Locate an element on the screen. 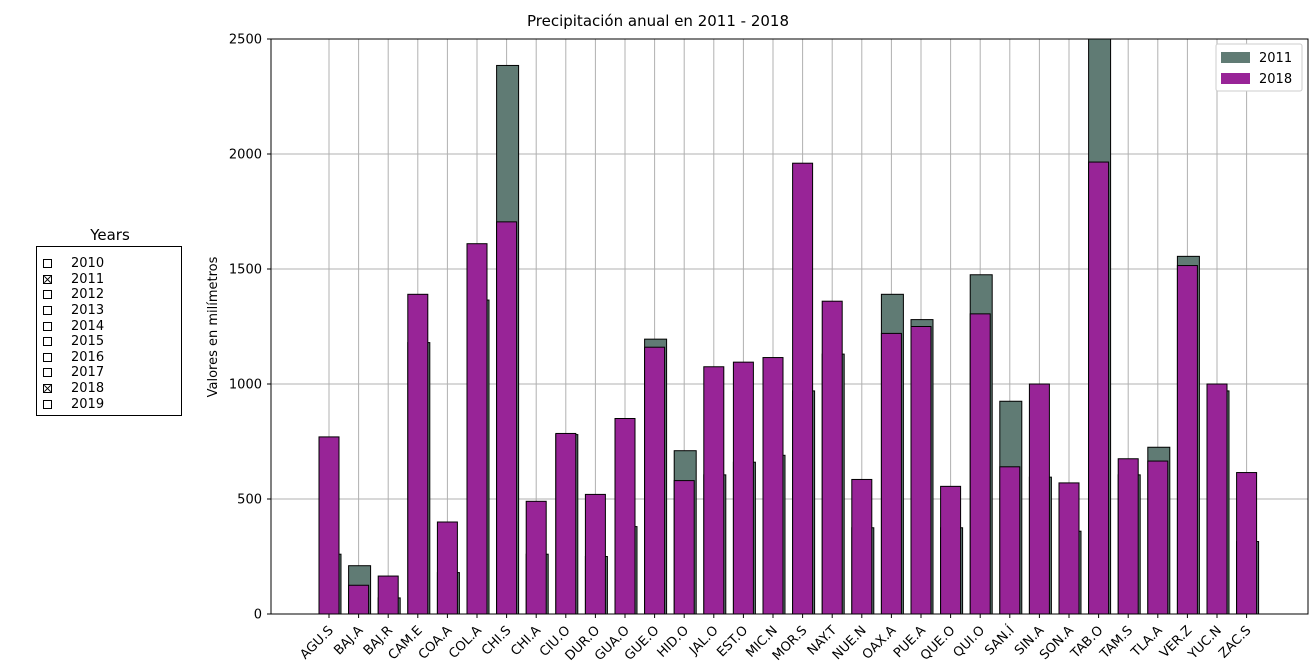  year-option-2019: 2019 is located at coordinates (112, 404).